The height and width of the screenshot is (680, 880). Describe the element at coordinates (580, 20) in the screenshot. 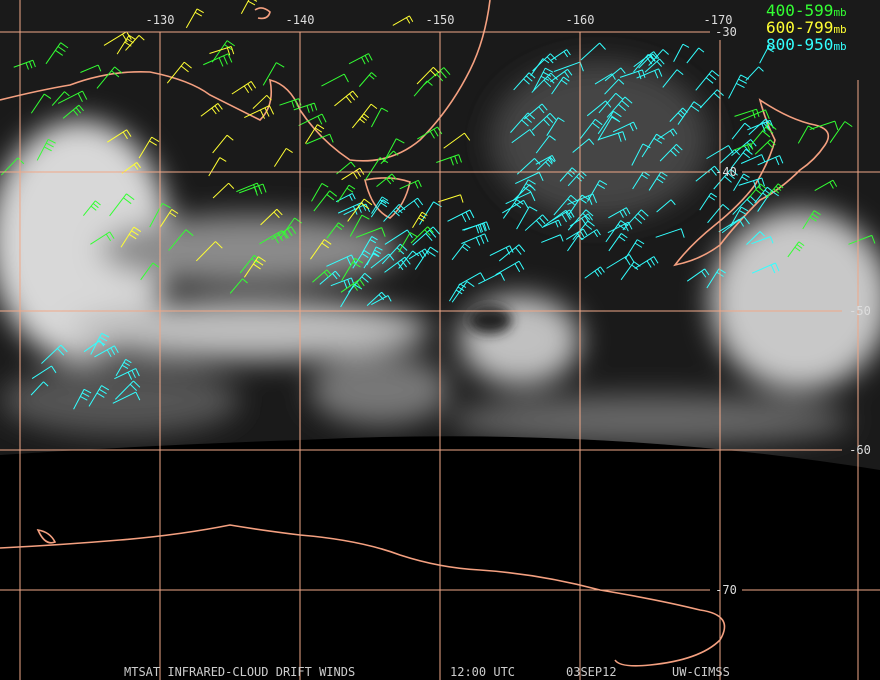

I see `longitude-label: -160` at that location.